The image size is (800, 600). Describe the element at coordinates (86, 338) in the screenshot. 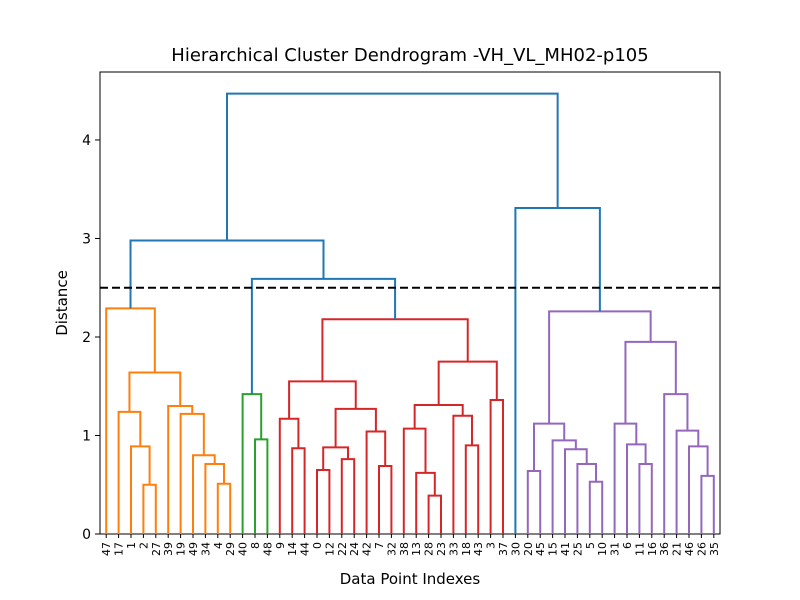

I see `y-tick-label: 2` at that location.